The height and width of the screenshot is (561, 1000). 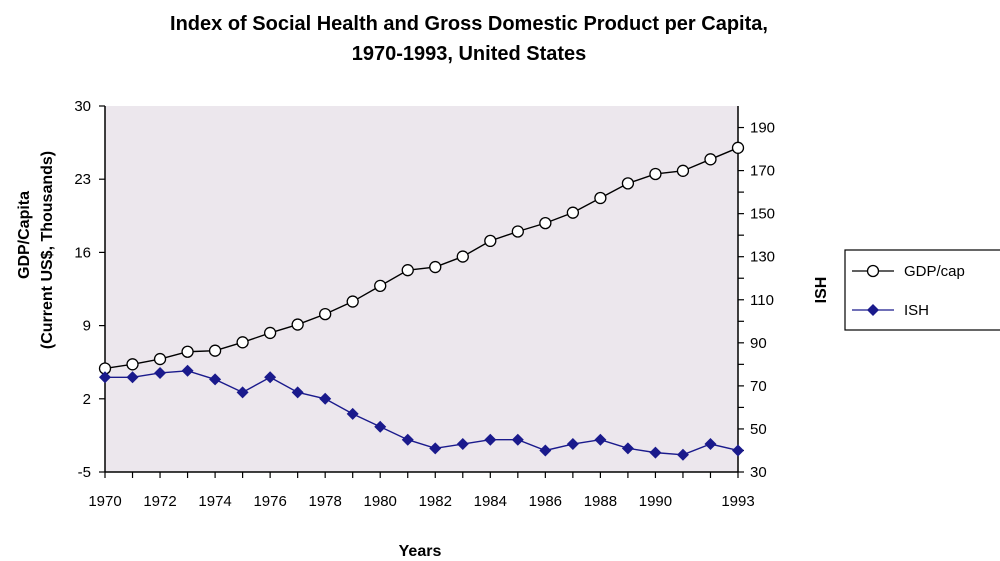 I want to click on x-tick-label: 1970, so click(x=104, y=501).